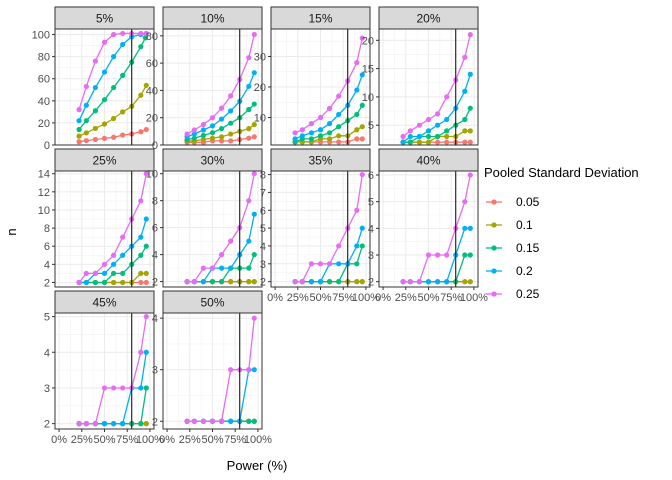  Describe the element at coordinates (368, 70) in the screenshot. I see `y-tick-label: 15` at that location.